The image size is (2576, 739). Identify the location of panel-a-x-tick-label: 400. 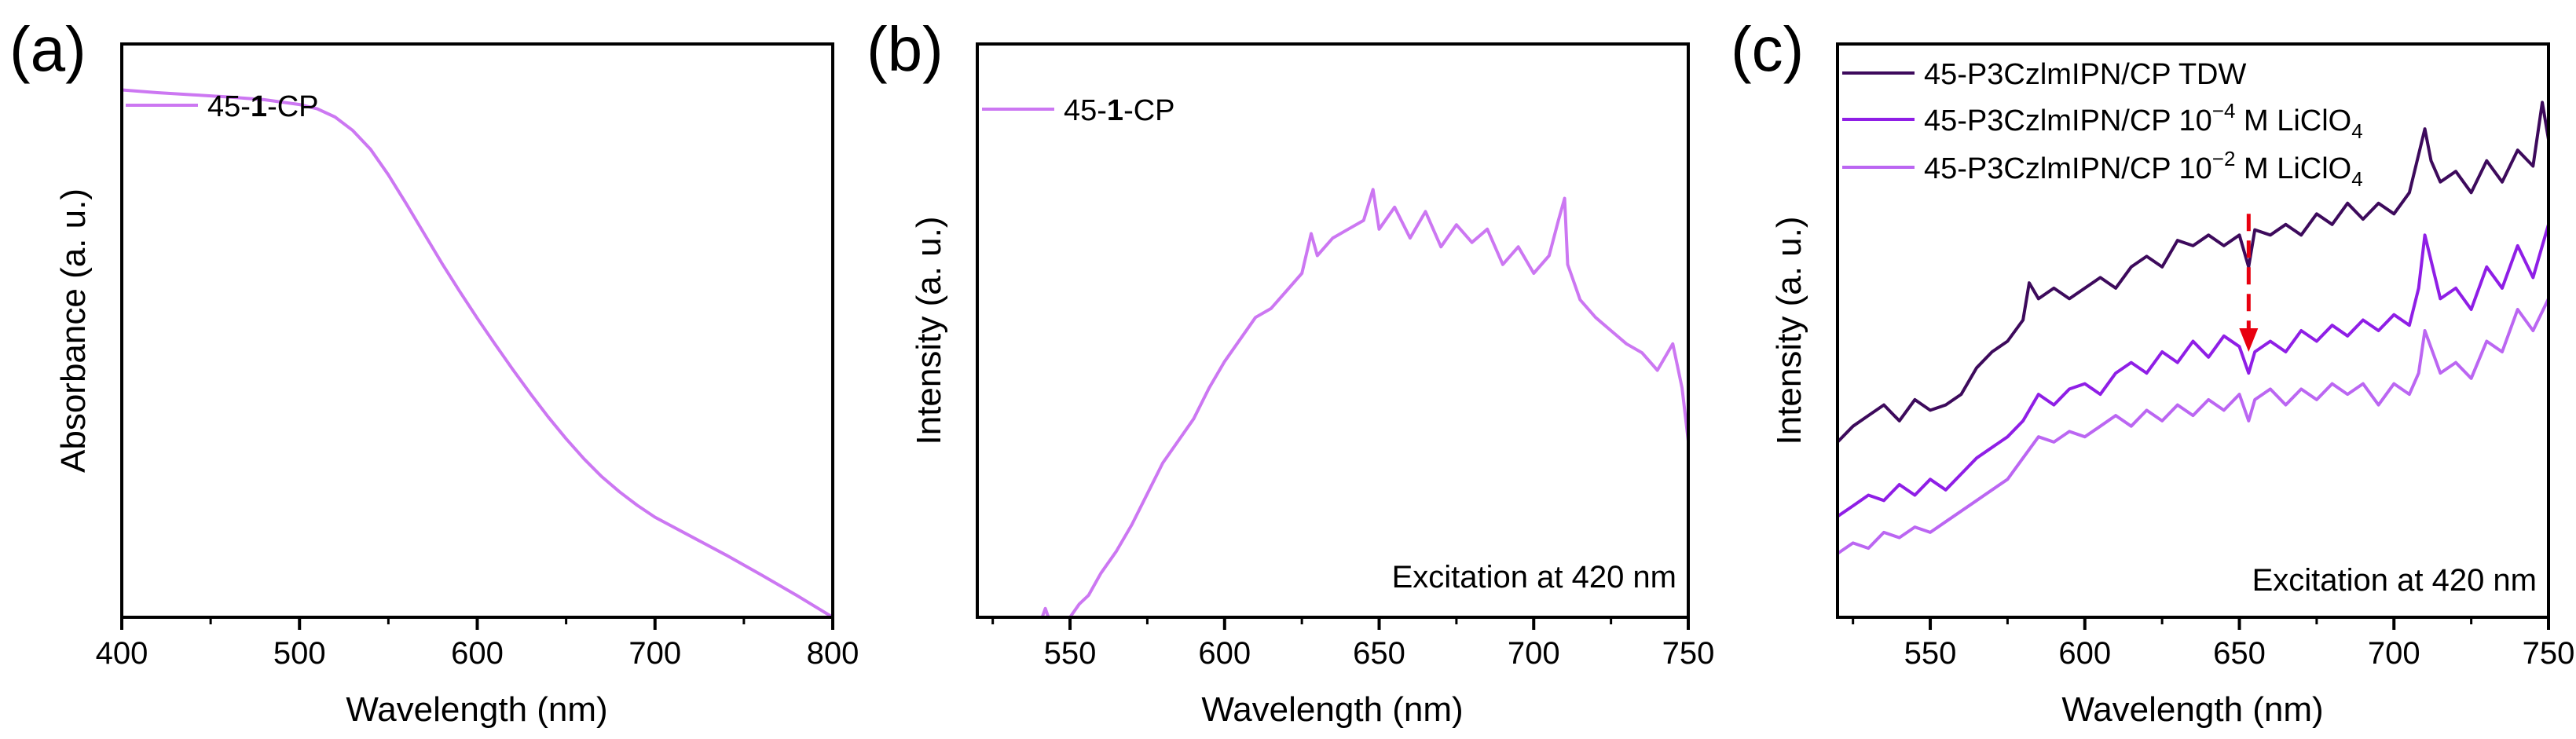
(122, 653).